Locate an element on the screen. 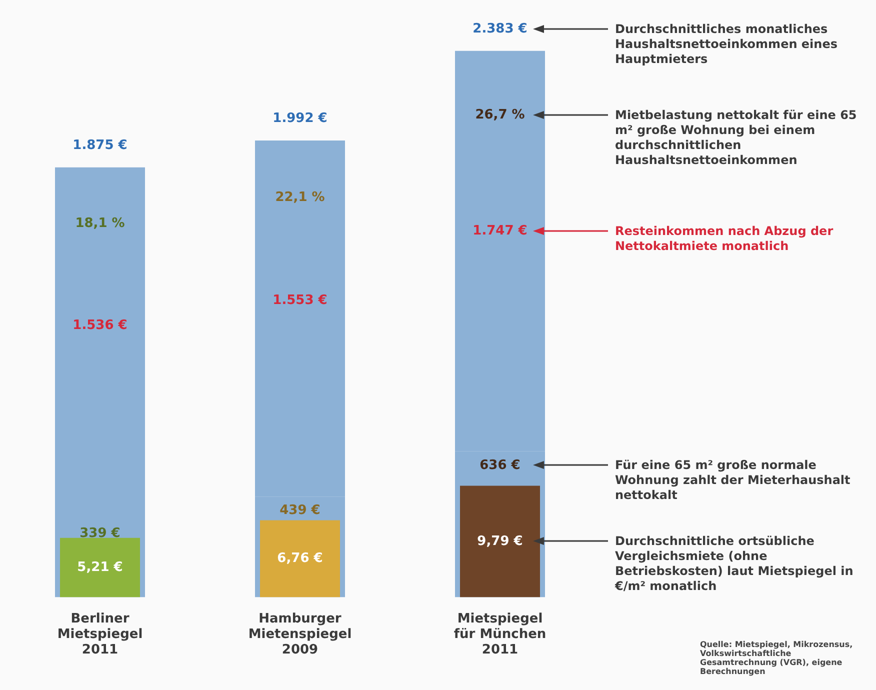  data-label: 636 € is located at coordinates (500, 465).